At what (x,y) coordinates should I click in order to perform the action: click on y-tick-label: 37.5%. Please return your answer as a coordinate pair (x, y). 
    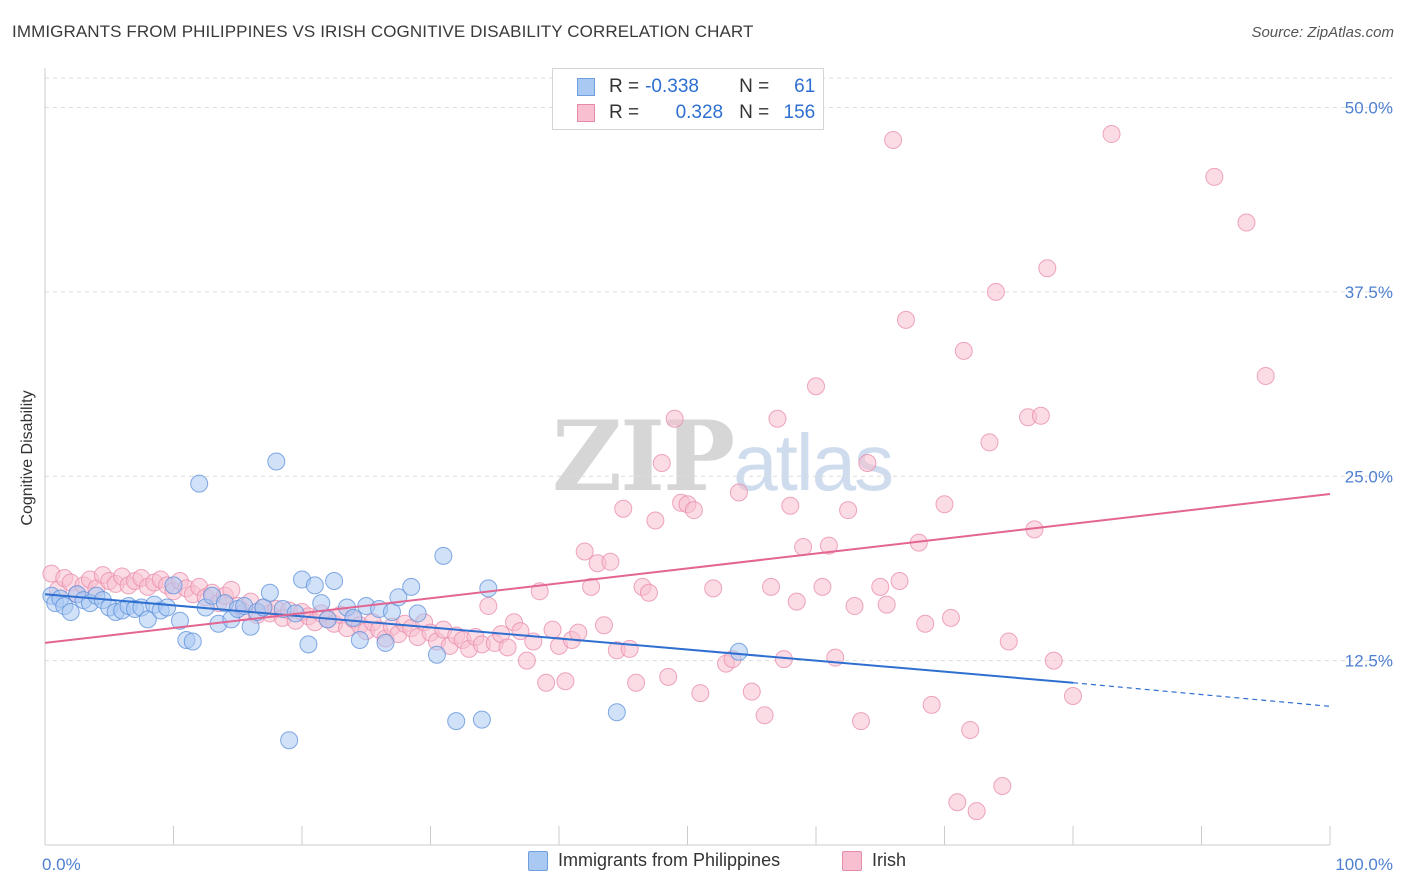
    Looking at the image, I should click on (1369, 292).